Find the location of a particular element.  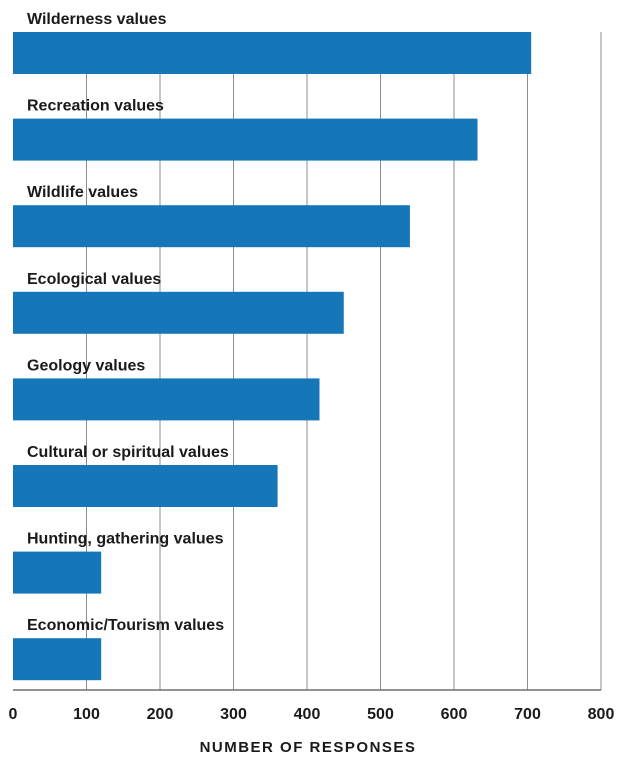

x-tick-label: 400 is located at coordinates (307, 714).